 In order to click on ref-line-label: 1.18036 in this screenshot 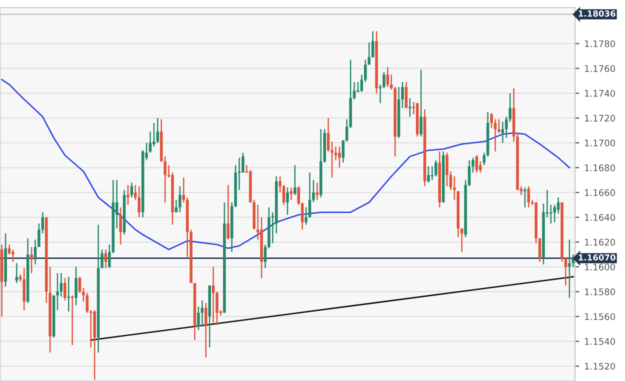, I will do `click(597, 13)`.